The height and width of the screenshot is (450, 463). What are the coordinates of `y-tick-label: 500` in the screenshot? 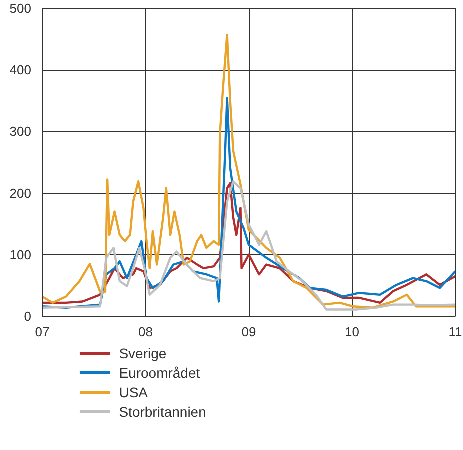 It's located at (21, 8).